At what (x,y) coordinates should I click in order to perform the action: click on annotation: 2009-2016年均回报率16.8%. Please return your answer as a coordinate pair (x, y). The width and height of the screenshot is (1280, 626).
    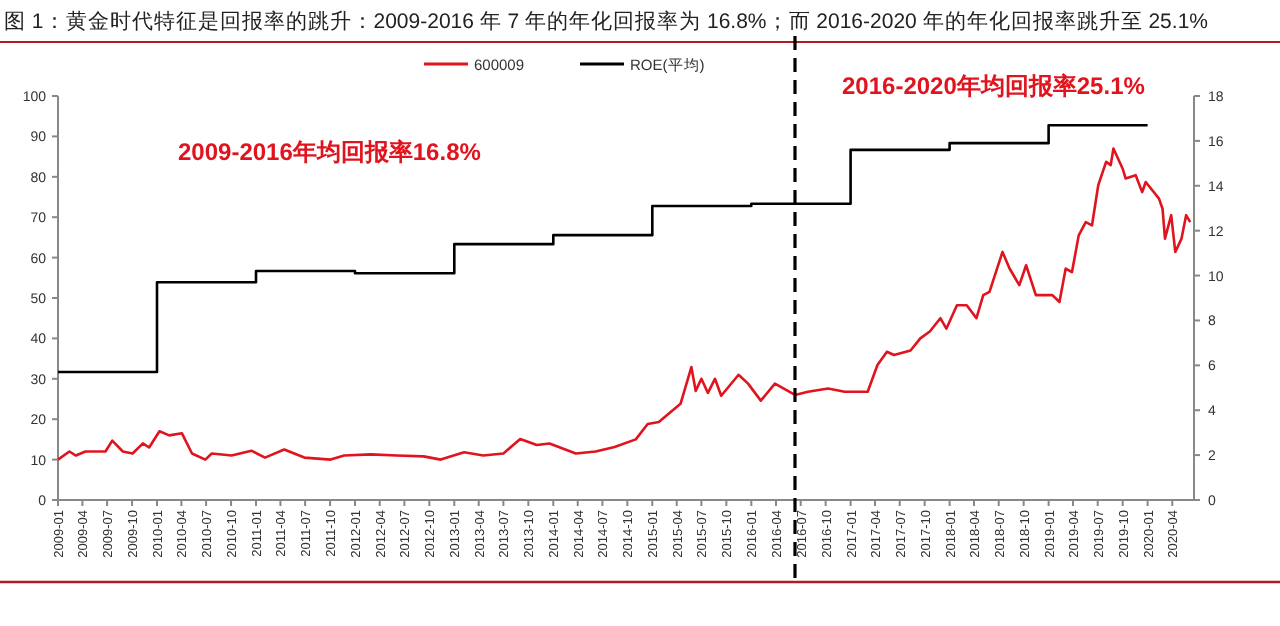
    Looking at the image, I should click on (330, 152).